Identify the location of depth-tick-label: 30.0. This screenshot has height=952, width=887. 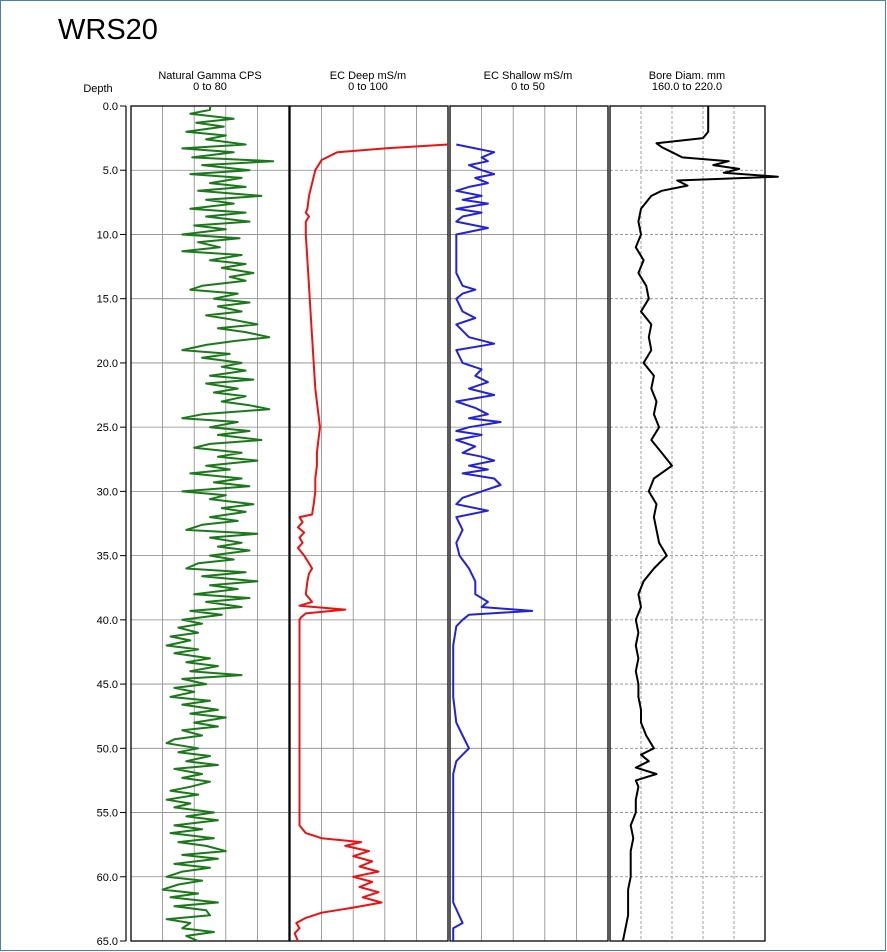
(107, 492).